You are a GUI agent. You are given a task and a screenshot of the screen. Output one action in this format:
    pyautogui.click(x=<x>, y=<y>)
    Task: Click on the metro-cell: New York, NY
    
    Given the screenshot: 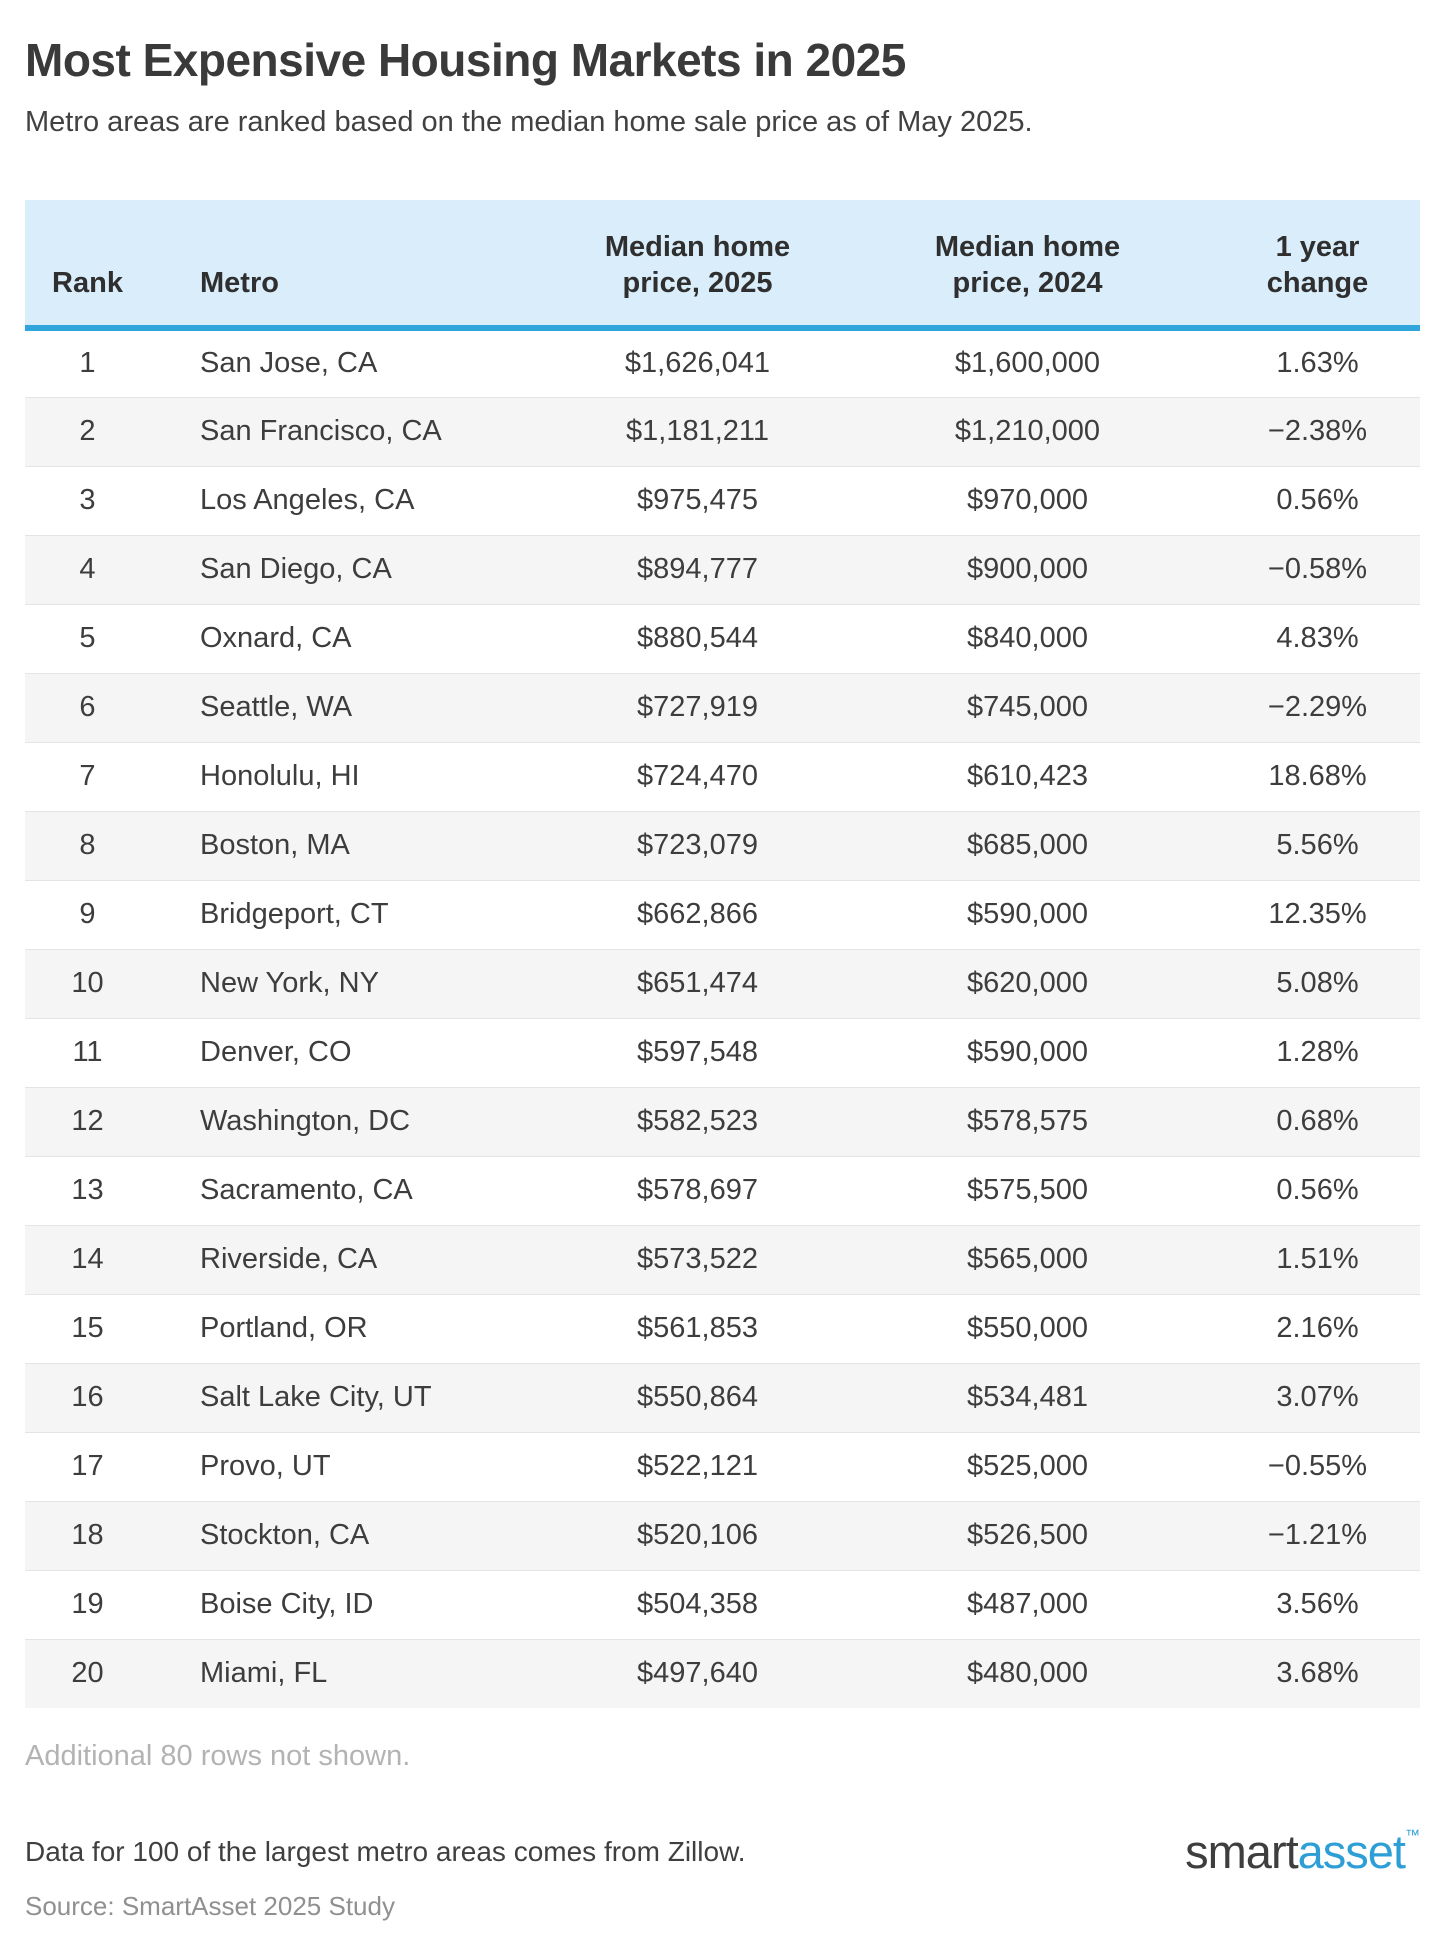 What is the action you would take?
    pyautogui.click(x=352, y=983)
    